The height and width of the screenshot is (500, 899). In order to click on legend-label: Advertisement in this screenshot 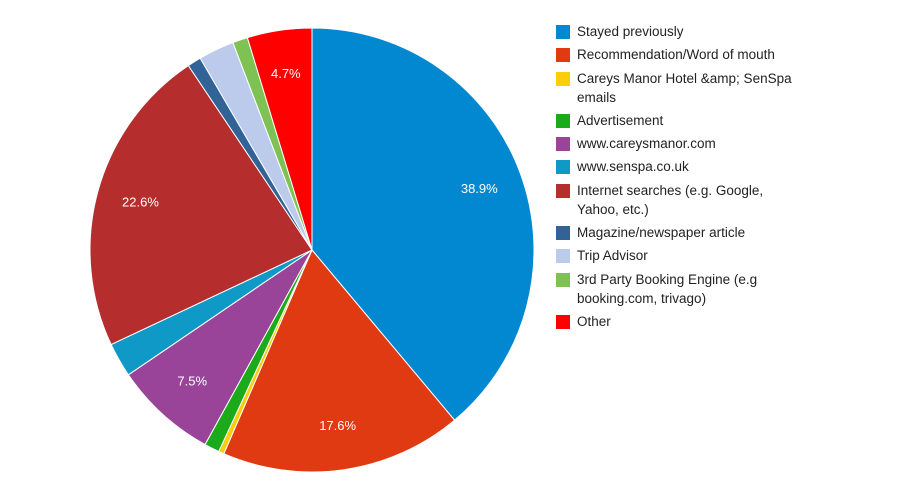, I will do `click(620, 120)`.